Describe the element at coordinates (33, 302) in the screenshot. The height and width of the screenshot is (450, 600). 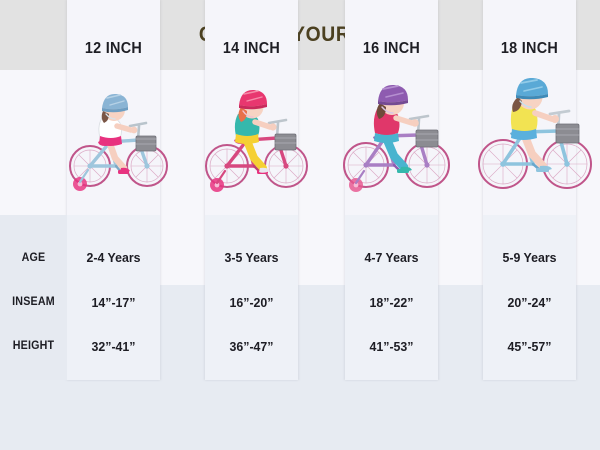
I see `row-label-inseam: INSEAM` at that location.